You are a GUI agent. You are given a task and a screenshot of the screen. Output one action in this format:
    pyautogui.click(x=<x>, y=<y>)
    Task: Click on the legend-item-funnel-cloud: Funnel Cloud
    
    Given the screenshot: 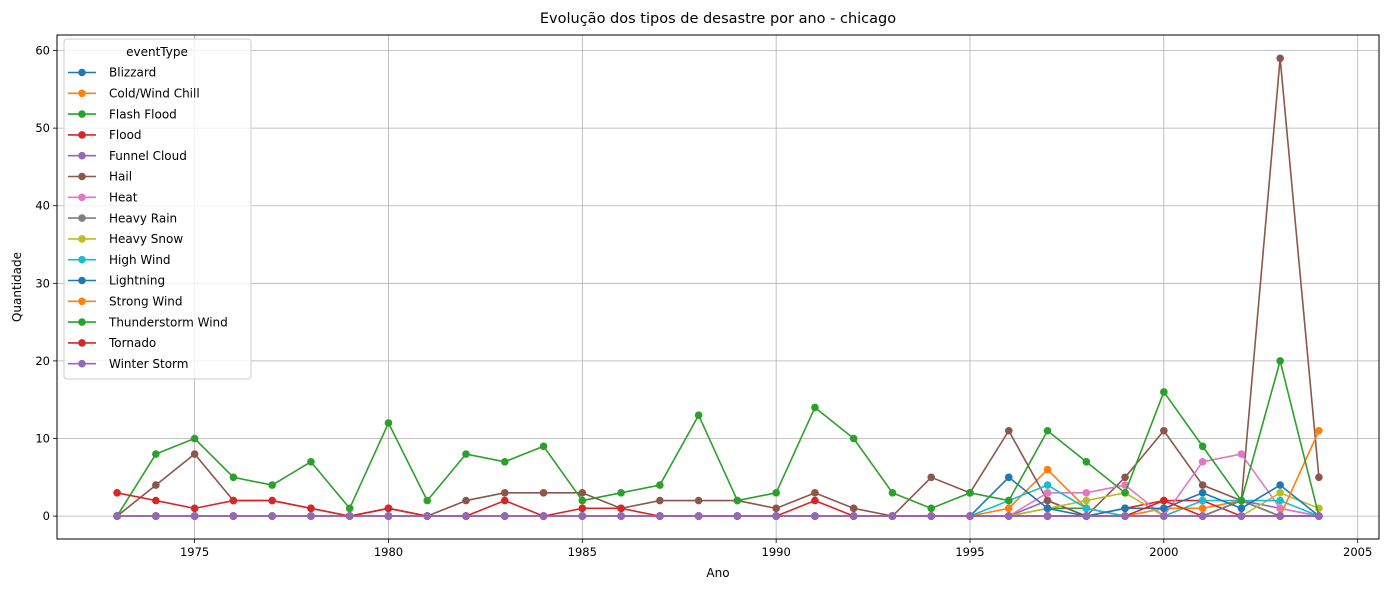 What is the action you would take?
    pyautogui.click(x=127, y=156)
    